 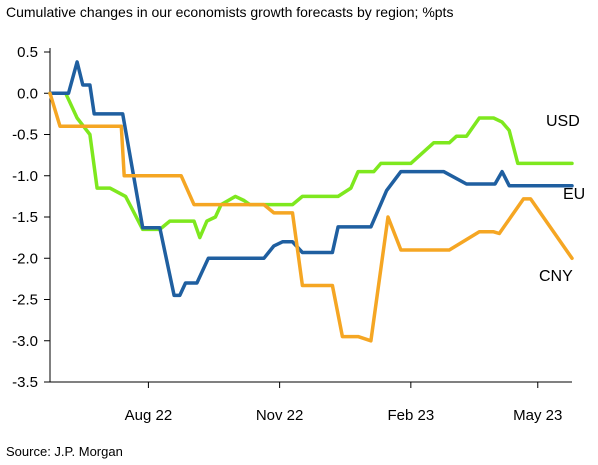 What do you see at coordinates (563, 121) in the screenshot?
I see `series-label-usd: USD` at bounding box center [563, 121].